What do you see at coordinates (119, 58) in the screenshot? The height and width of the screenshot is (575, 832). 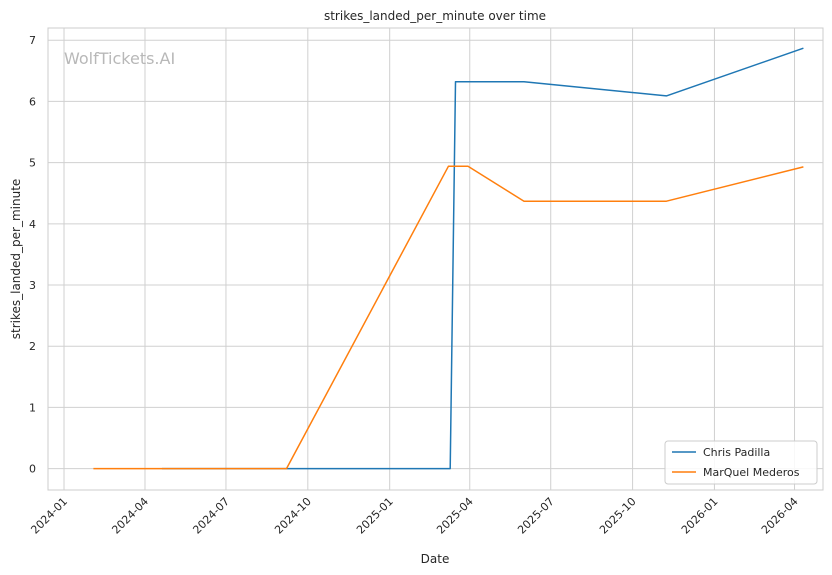 I see `watermark: WolfTickets.AI` at bounding box center [119, 58].